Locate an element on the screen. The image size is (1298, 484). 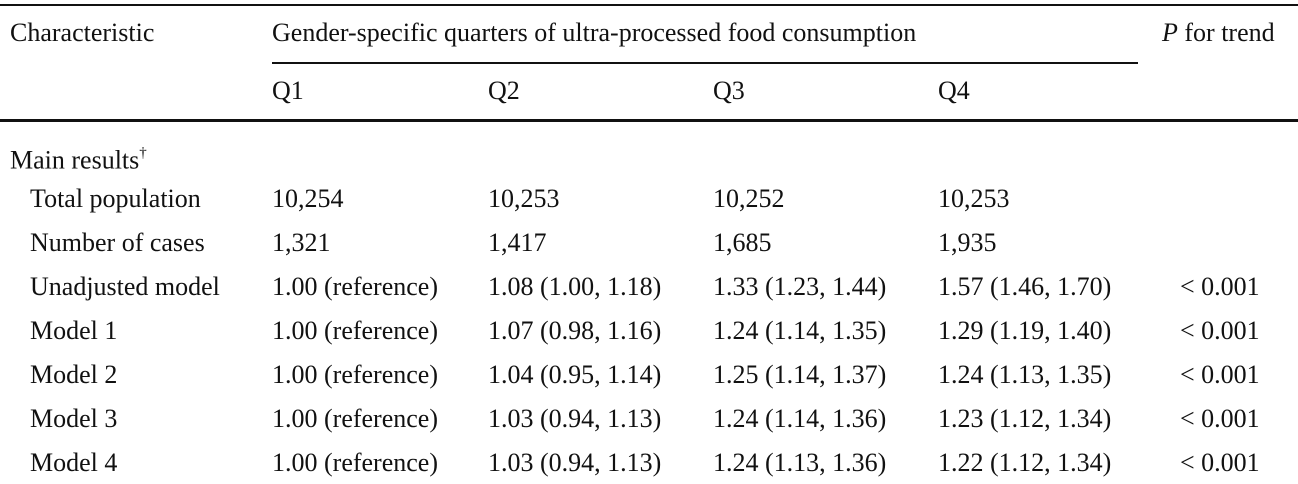
header-p-rest: for trend is located at coordinates (1226, 32).